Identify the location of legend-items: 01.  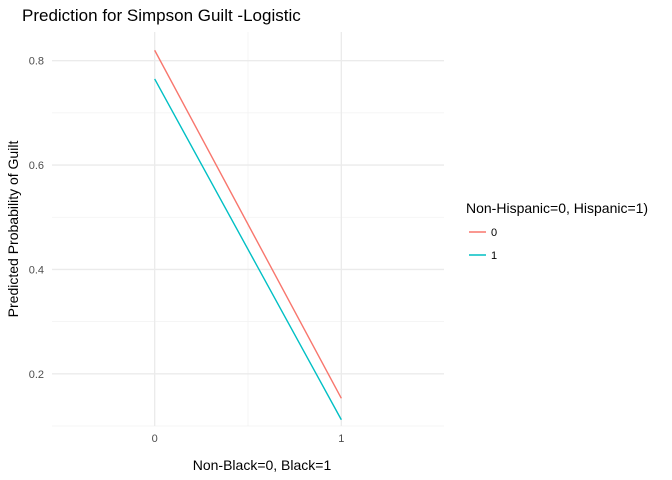
(483, 244).